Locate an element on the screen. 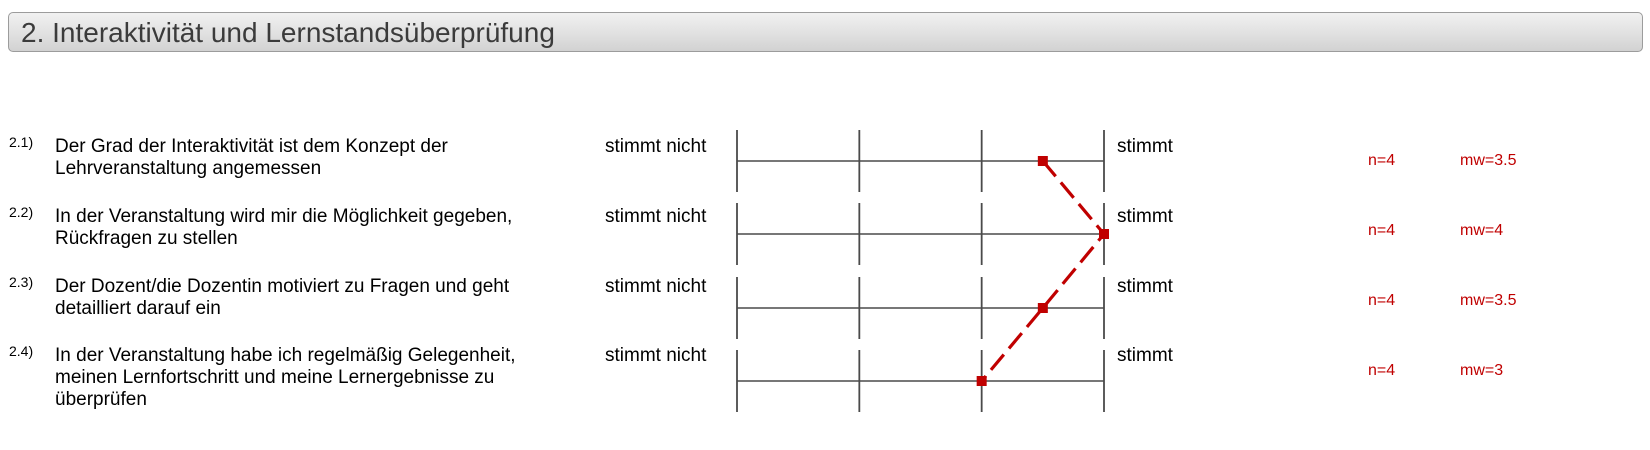 The image size is (1650, 450). mean-value: mw=4 is located at coordinates (1482, 230).